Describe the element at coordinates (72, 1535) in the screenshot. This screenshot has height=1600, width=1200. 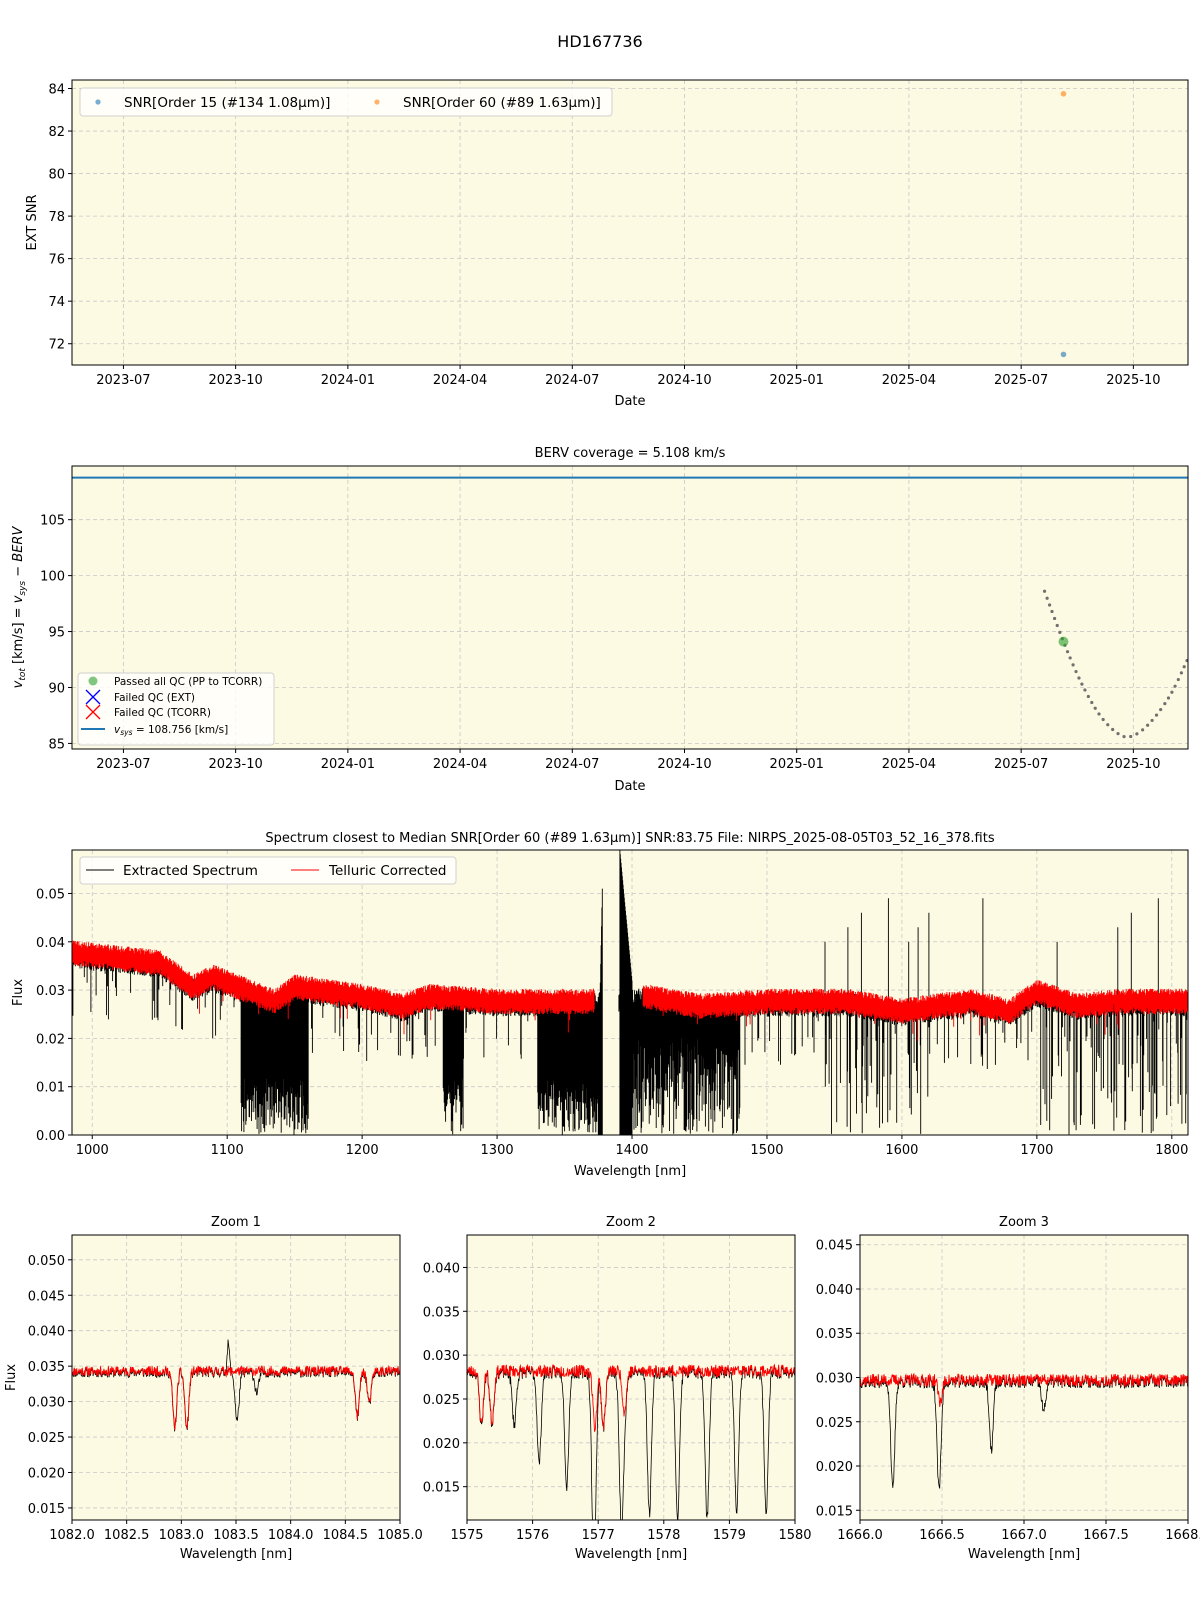
I see `zoom1-x-tick-label: 1082.0` at that location.